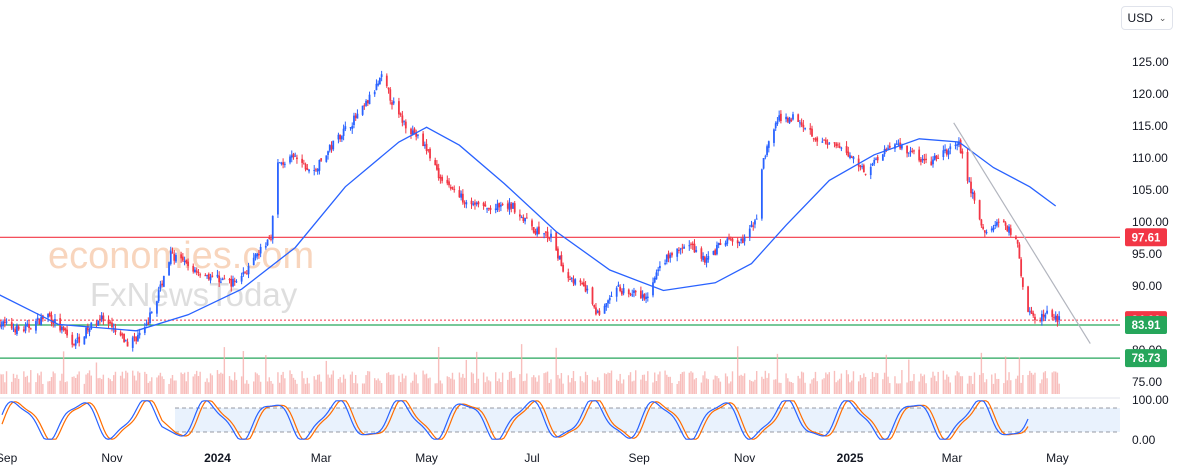 This screenshot has height=475, width=1180. I want to click on trendline, so click(1022, 233).